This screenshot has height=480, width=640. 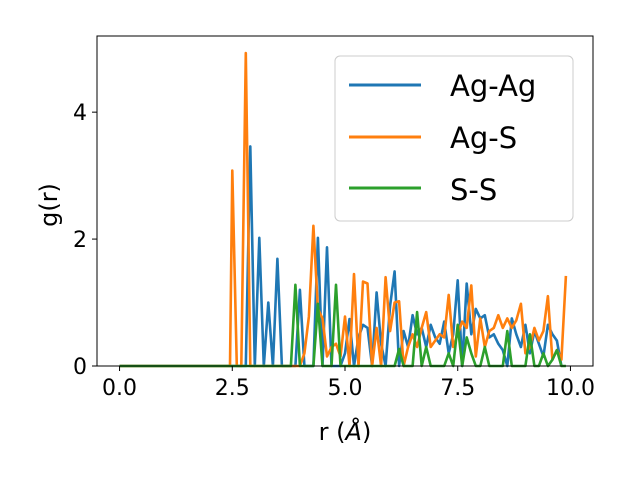 What do you see at coordinates (493, 86) in the screenshot?
I see `legend-label-ag-ag: Ag-Ag` at bounding box center [493, 86].